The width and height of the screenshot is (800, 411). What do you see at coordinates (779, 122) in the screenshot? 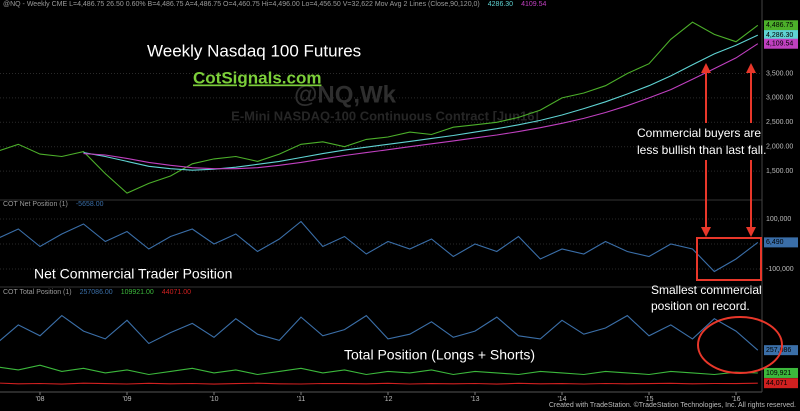
I see `y-tick-label: 2,500.00` at bounding box center [779, 122].